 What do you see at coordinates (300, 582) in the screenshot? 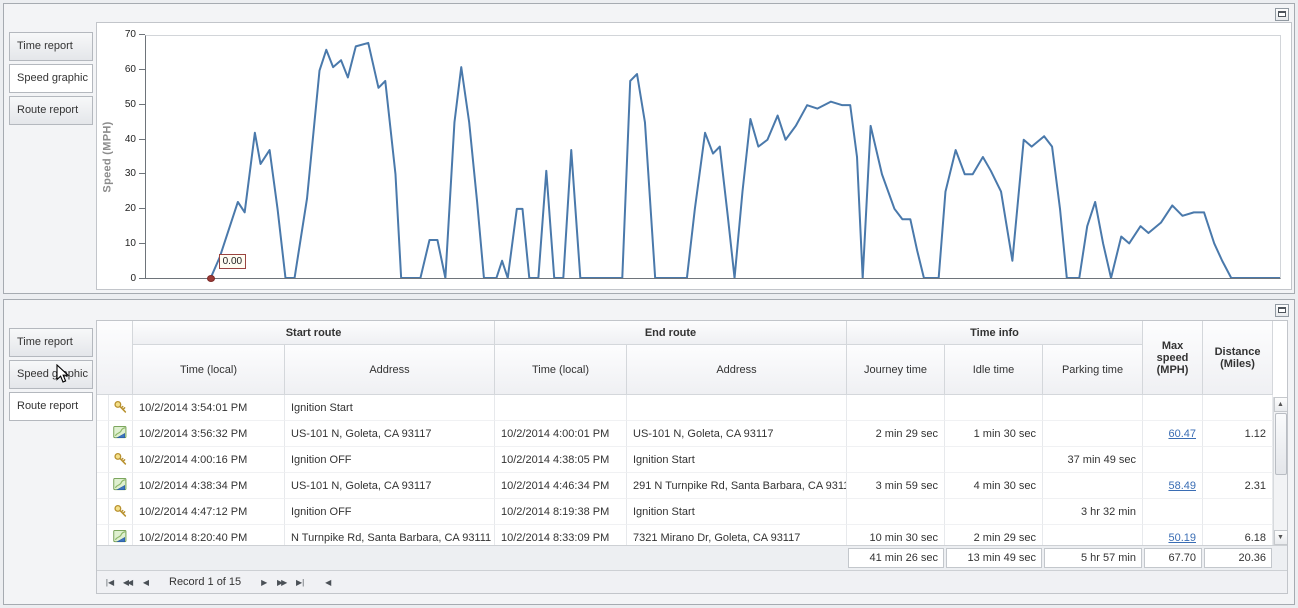
I see `pager-last-button: ▶|` at bounding box center [300, 582].